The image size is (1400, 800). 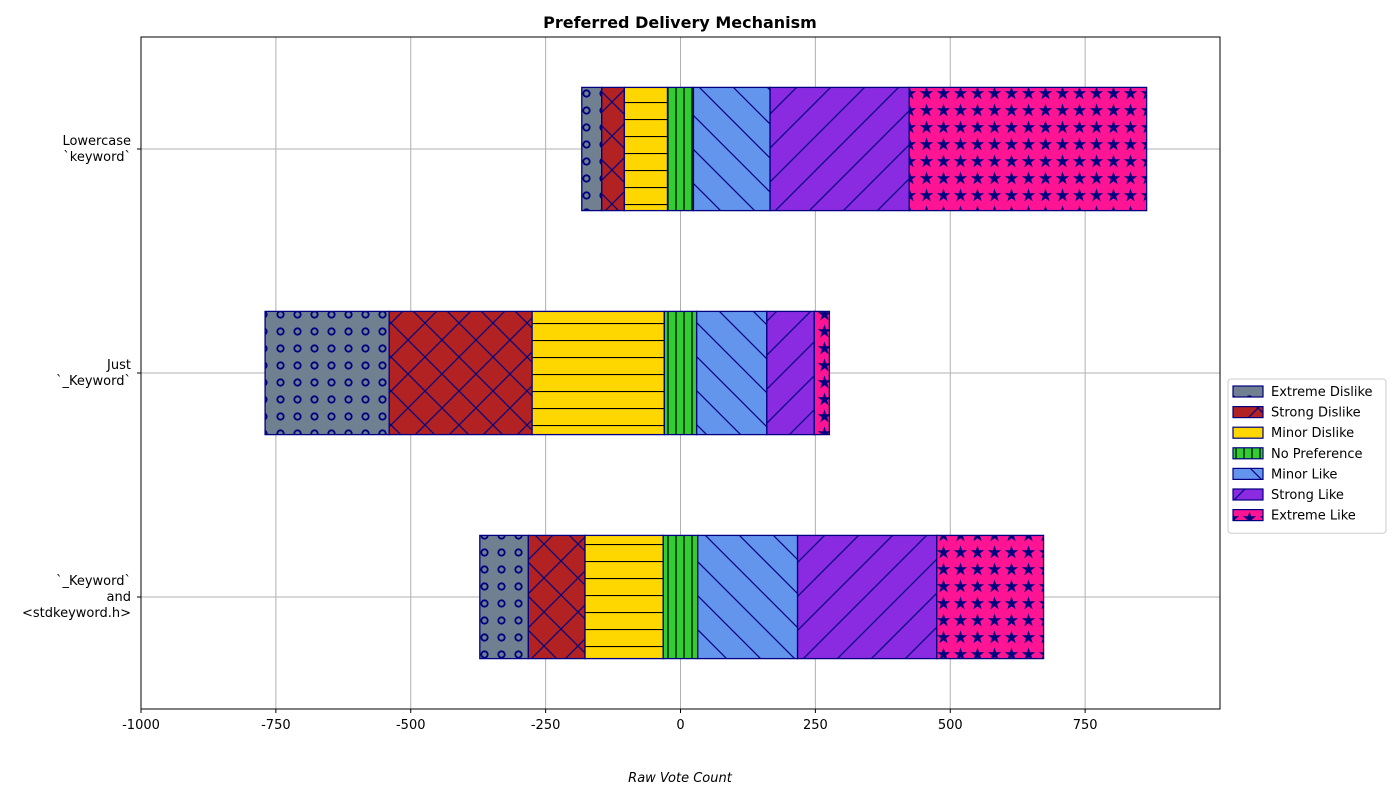 I want to click on legend-frame, so click(x=1307, y=456).